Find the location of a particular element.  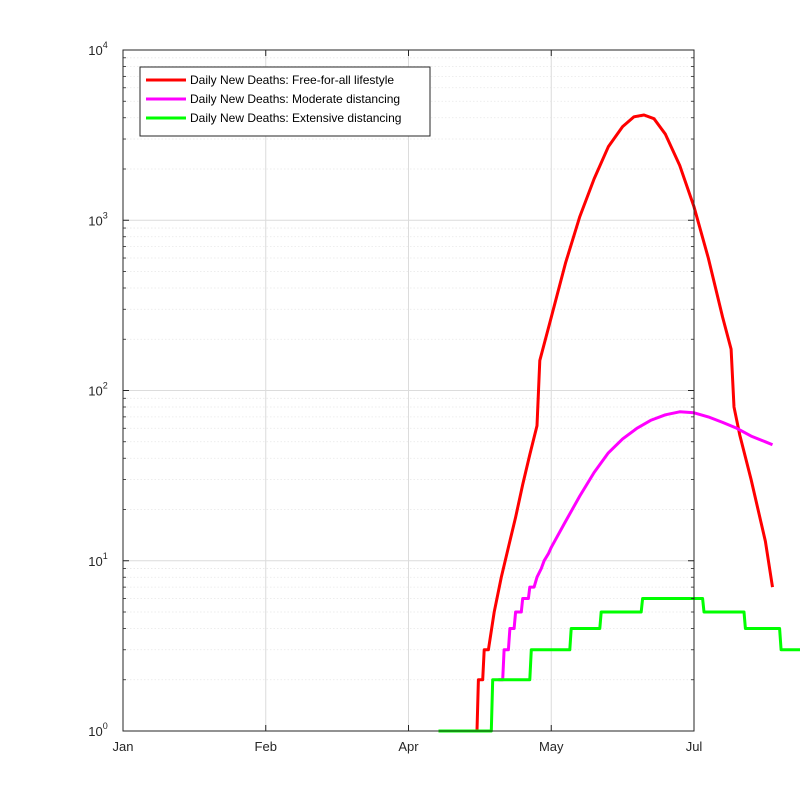

x-tick-label: Jul is located at coordinates (694, 746).